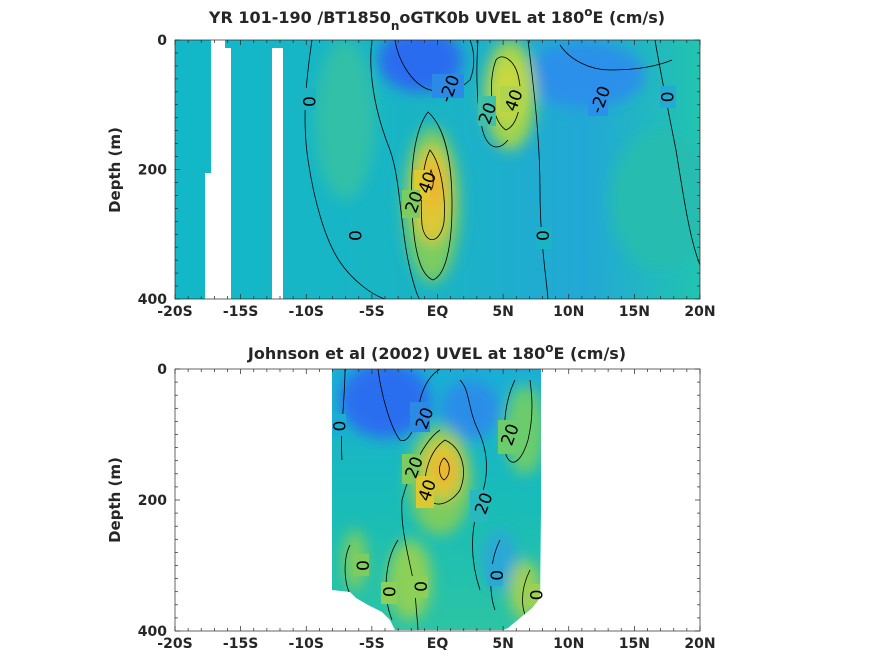 This screenshot has width=875, height=656. Describe the element at coordinates (438, 644) in the screenshot. I see `bottom-xtick-label: EQ` at that location.